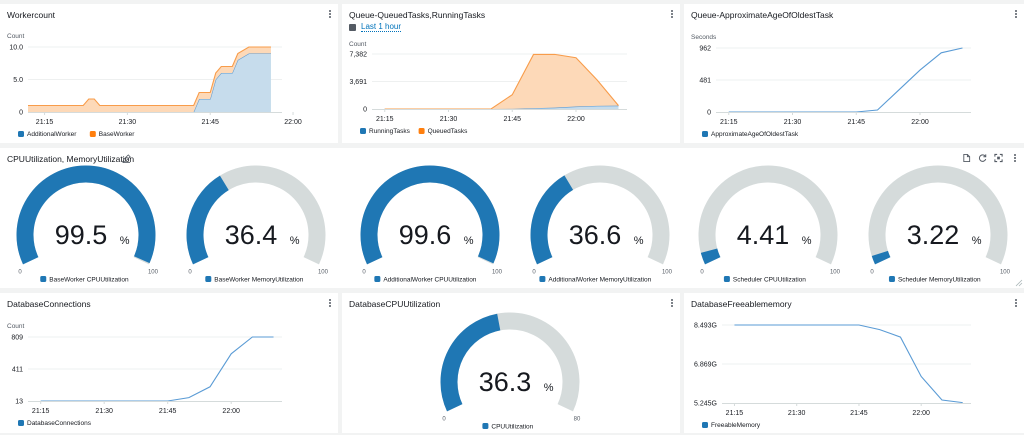 The width and height of the screenshot is (1024, 435). Describe the element at coordinates (990, 158) in the screenshot. I see `widget-toolbar` at that location.